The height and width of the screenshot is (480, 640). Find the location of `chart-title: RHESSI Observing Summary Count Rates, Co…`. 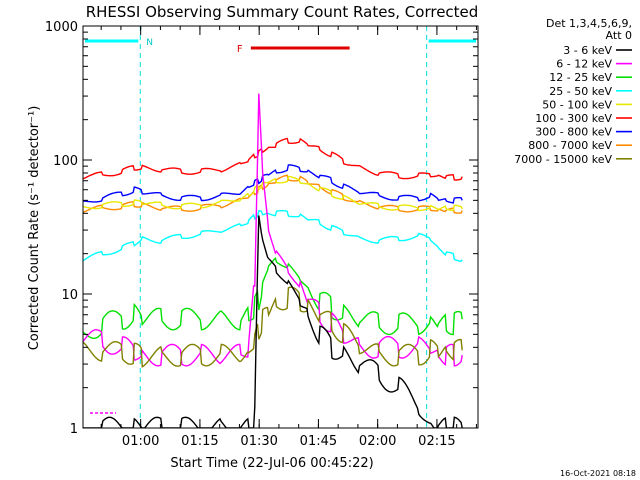

chart-title: RHESSI Observing Summary Count Rates, Co… is located at coordinates (282, 12).